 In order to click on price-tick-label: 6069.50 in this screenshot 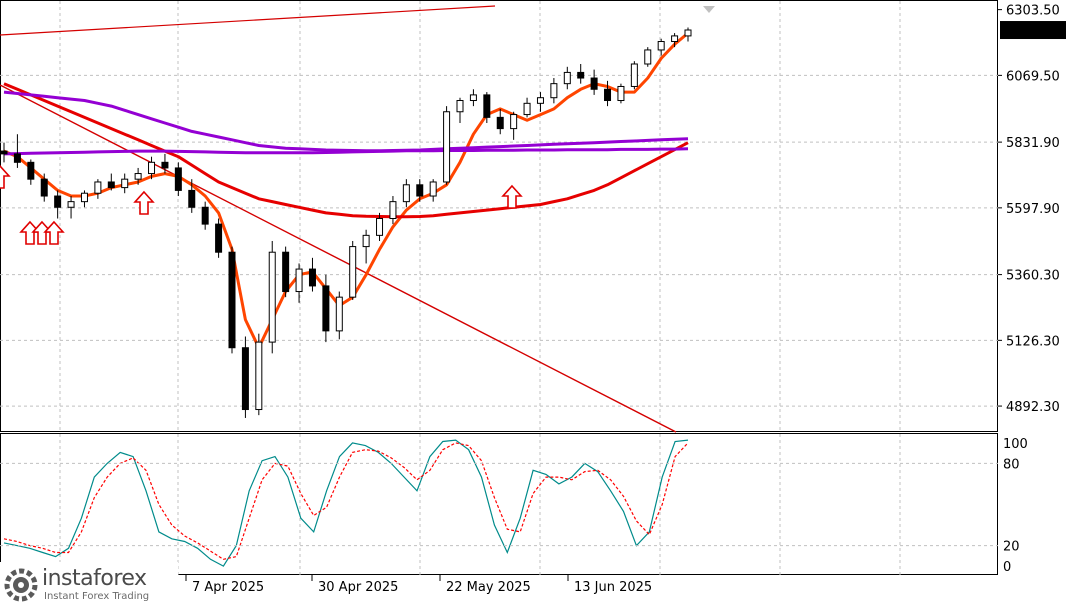, I will do `click(1033, 76)`.